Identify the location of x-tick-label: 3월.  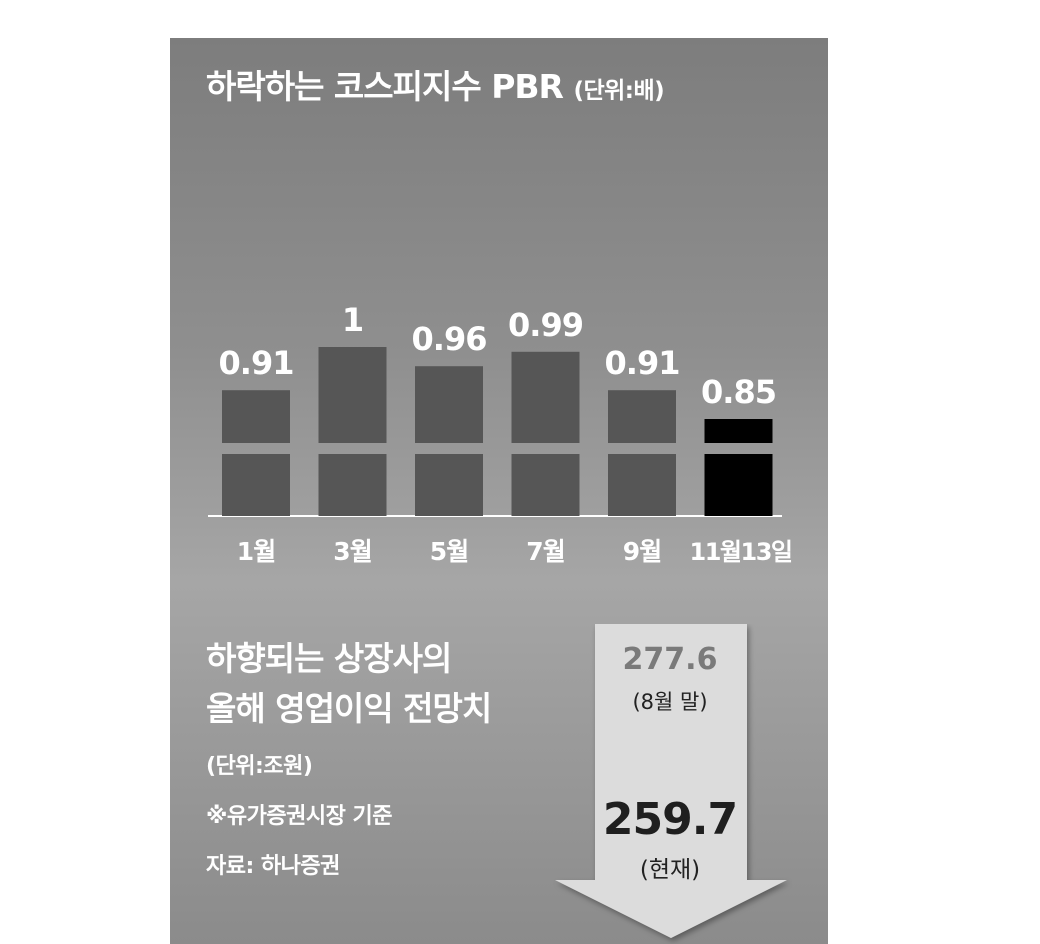
(352, 551).